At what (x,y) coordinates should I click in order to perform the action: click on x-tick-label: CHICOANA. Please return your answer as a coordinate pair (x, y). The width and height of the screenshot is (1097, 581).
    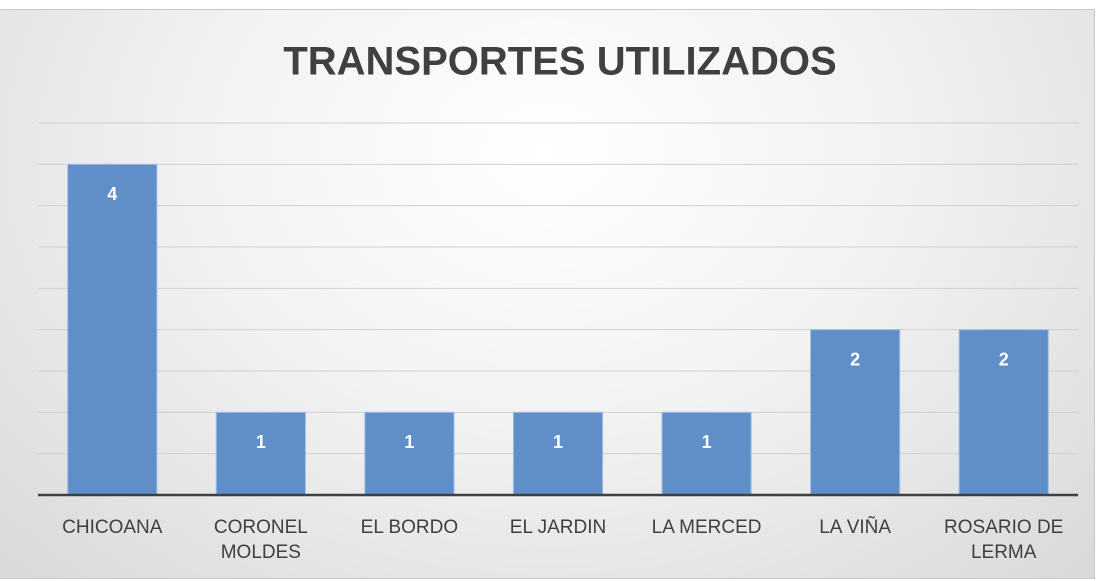
    Looking at the image, I should click on (112, 527).